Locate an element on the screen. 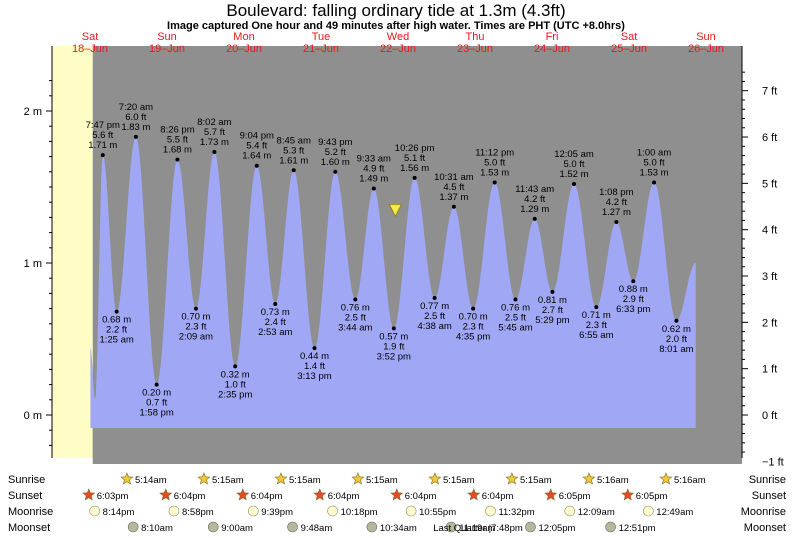 This screenshot has height=538, width=793. tide-event-label: 1.61 m is located at coordinates (293, 160).